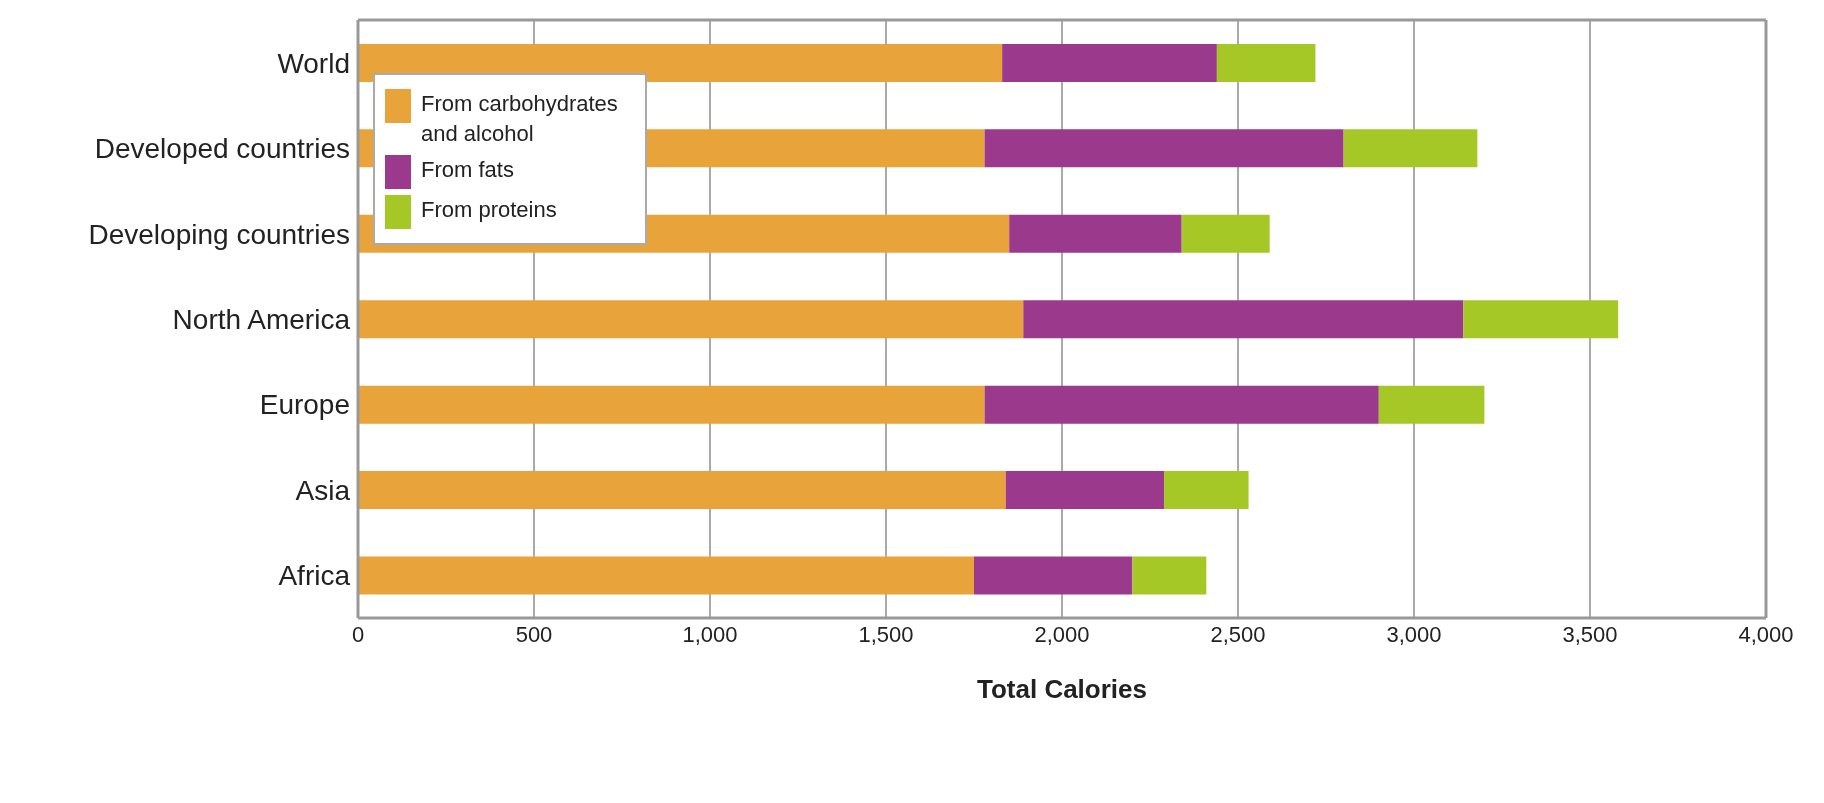 The height and width of the screenshot is (803, 1824). I want to click on x-tick-label: 3,500, so click(1590, 634).